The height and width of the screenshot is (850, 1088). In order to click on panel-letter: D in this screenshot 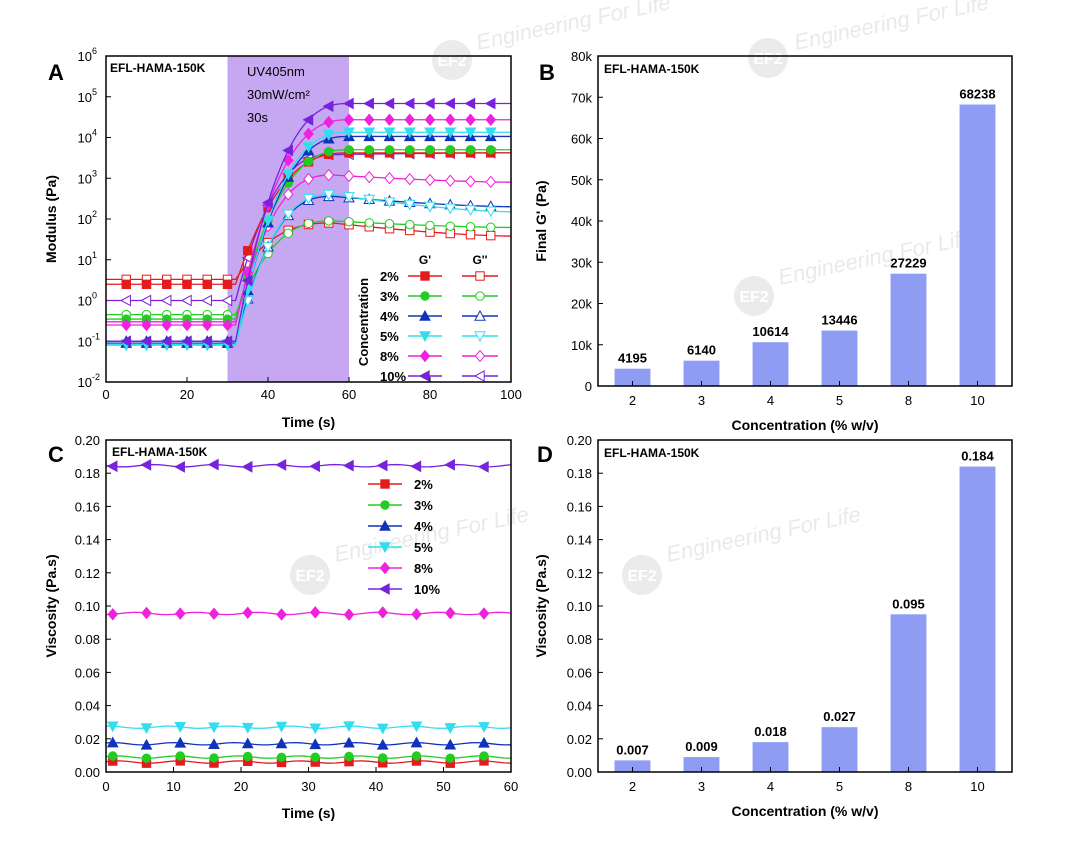, I will do `click(545, 454)`.